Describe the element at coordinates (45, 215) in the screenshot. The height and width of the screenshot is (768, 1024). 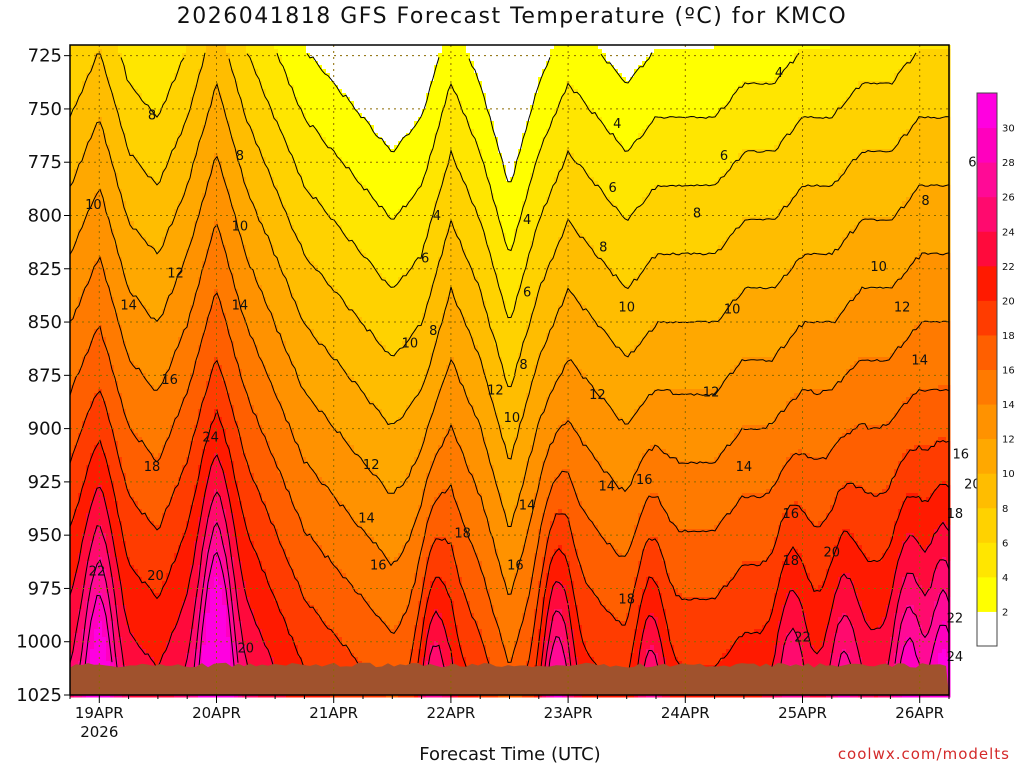
I see `y-tick-label: 800` at that location.